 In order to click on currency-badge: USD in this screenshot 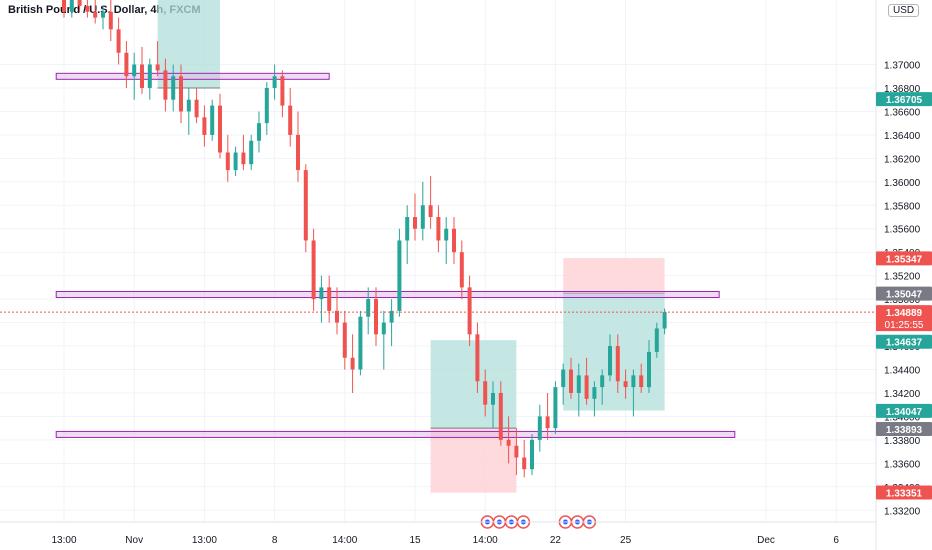, I will do `click(904, 10)`.